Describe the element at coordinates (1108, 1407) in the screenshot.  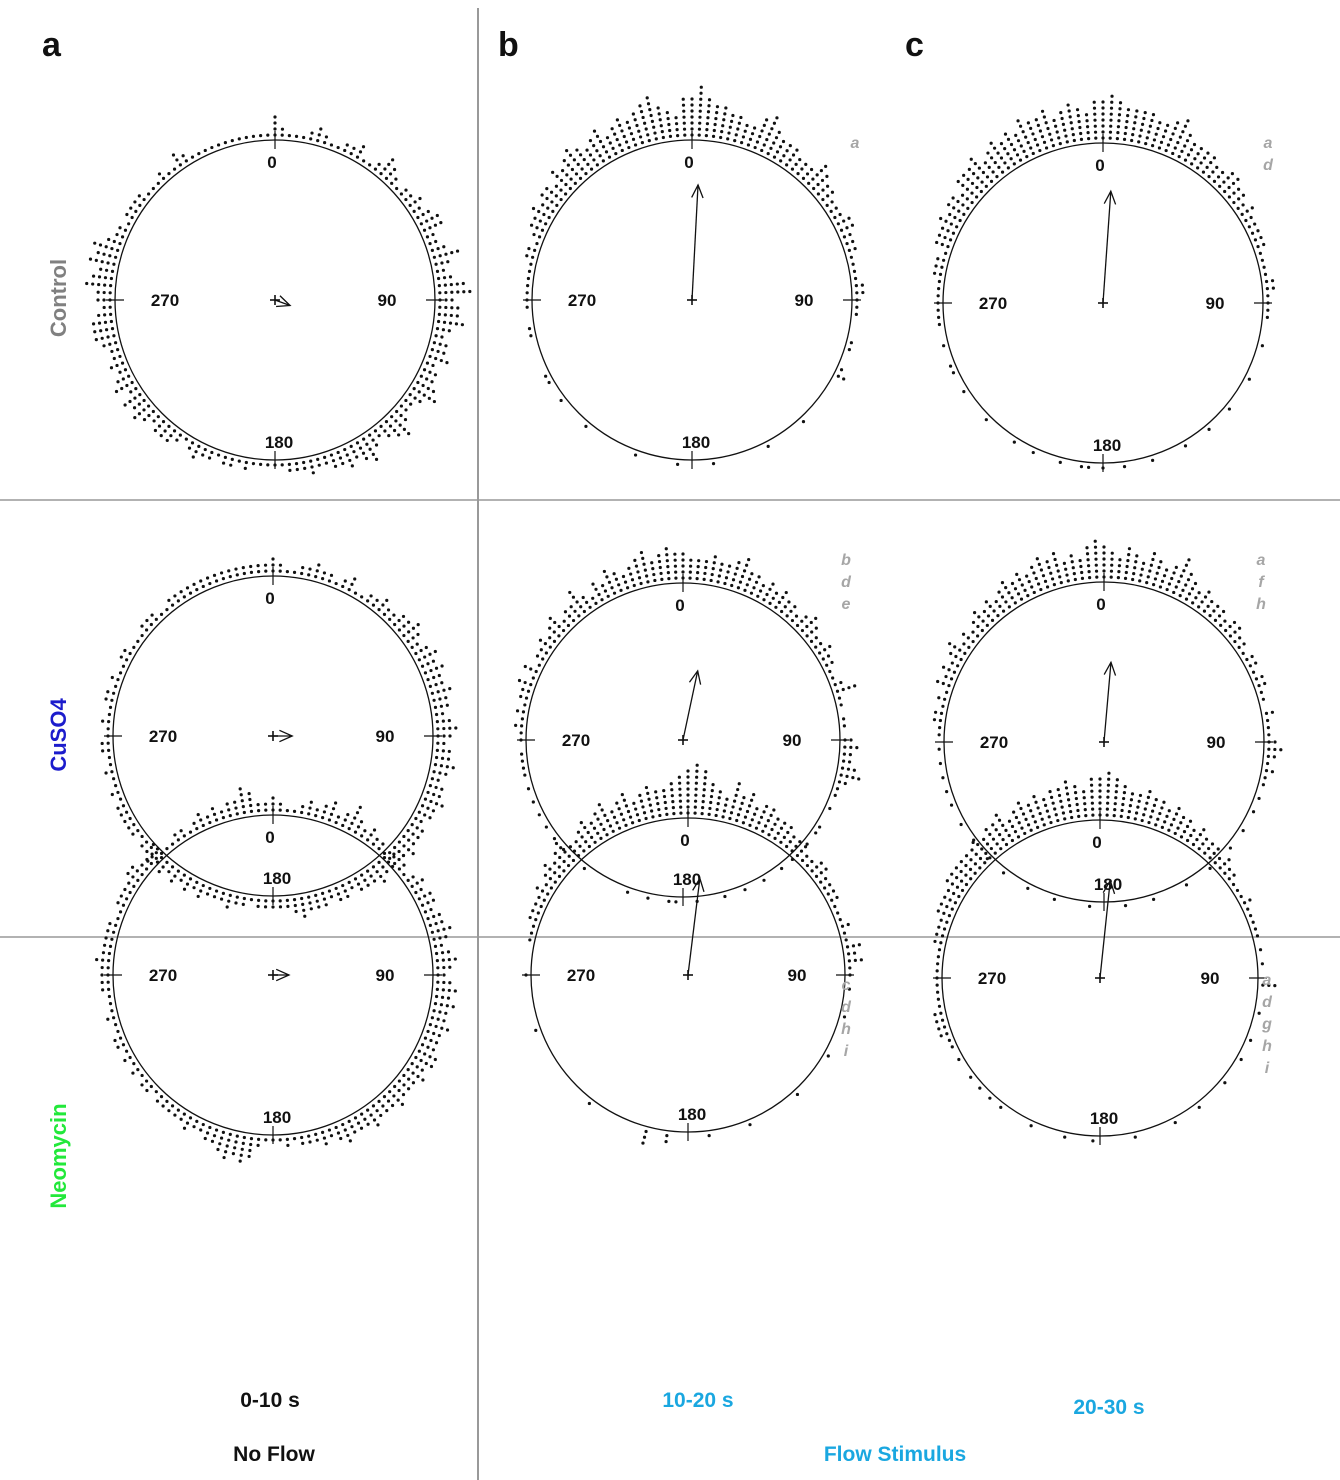
I see `time-label-col-2: 20-30 s` at that location.